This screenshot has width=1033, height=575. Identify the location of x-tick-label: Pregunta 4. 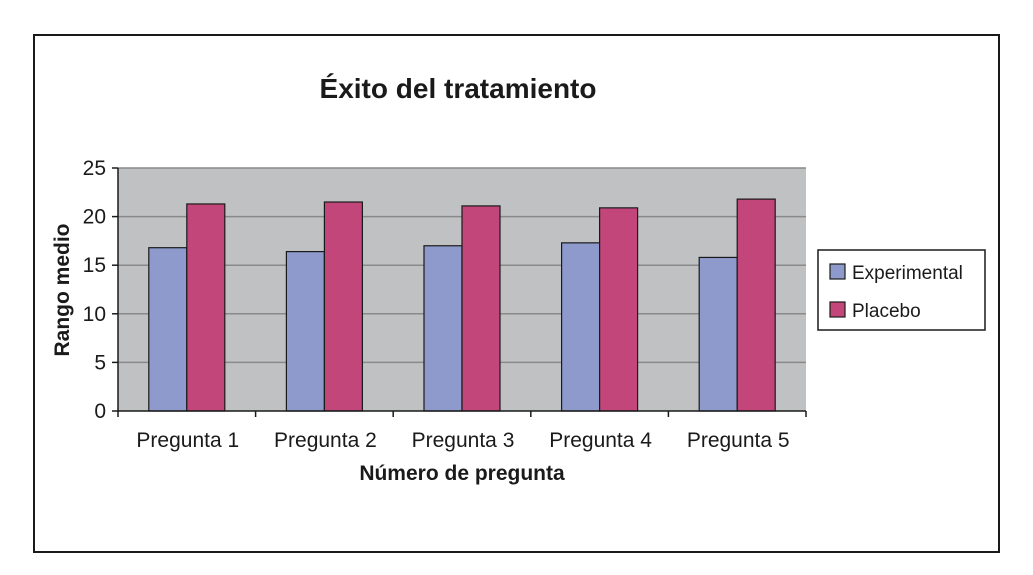
(600, 440).